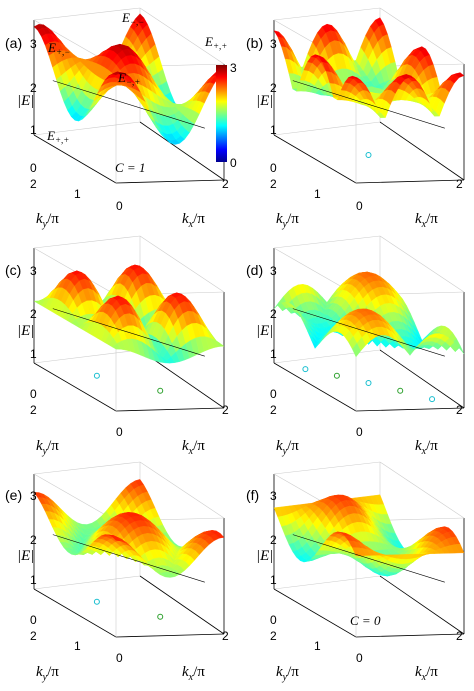 This screenshot has width=474, height=691. What do you see at coordinates (422, 151) in the screenshot?
I see `panel-b-floor-right-edge` at bounding box center [422, 151].